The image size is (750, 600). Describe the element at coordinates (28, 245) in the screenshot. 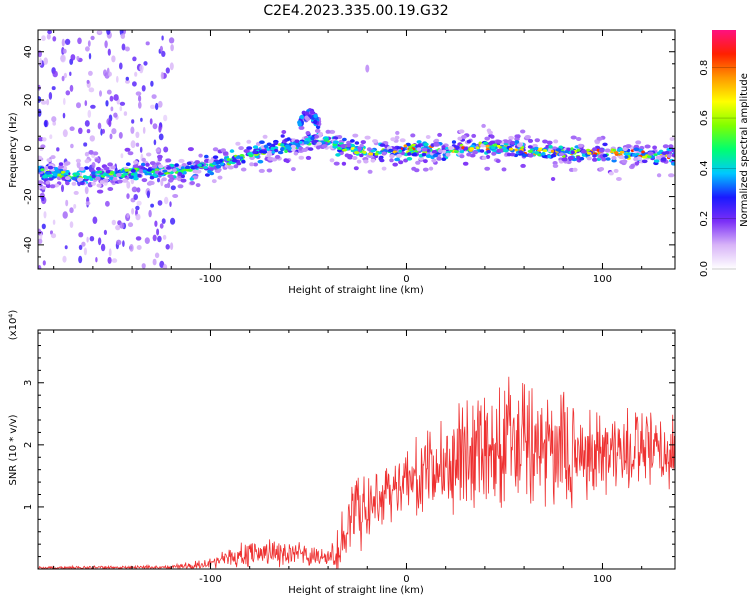

I see `y-tick-label: -40` at that location.